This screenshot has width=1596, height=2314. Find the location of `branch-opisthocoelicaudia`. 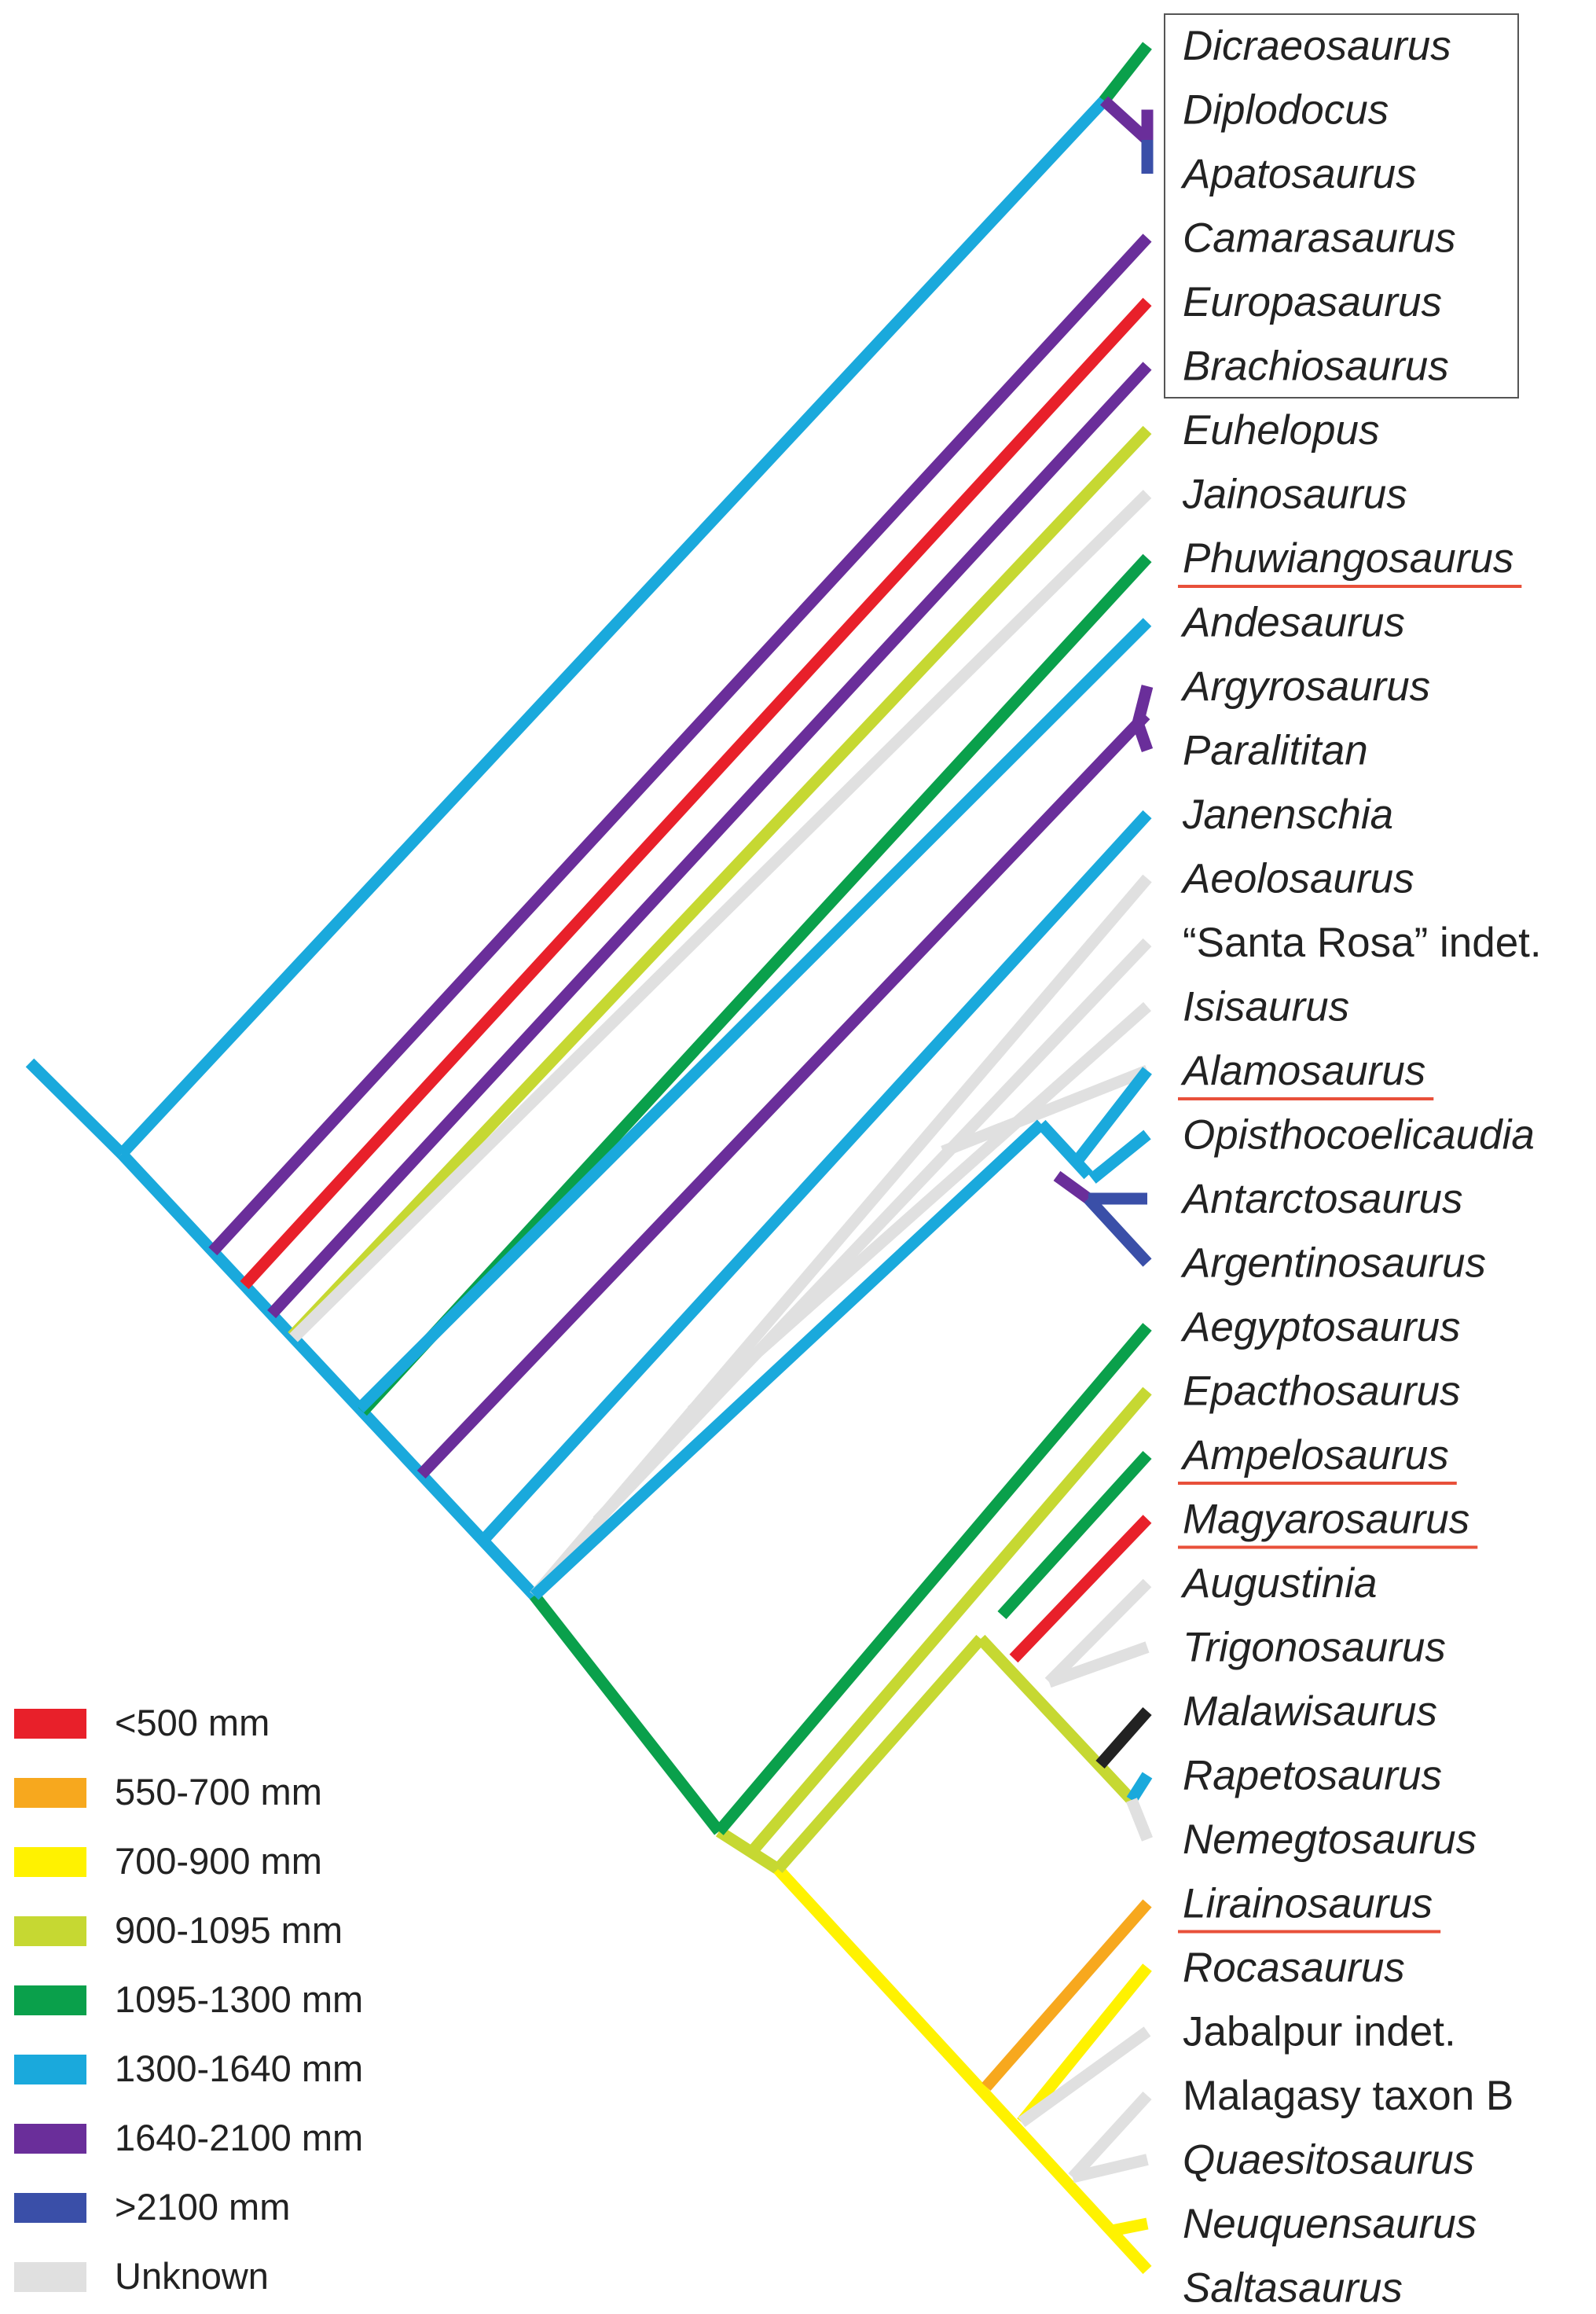

branch-opisthocoelicaudia is located at coordinates (1119, 1156).